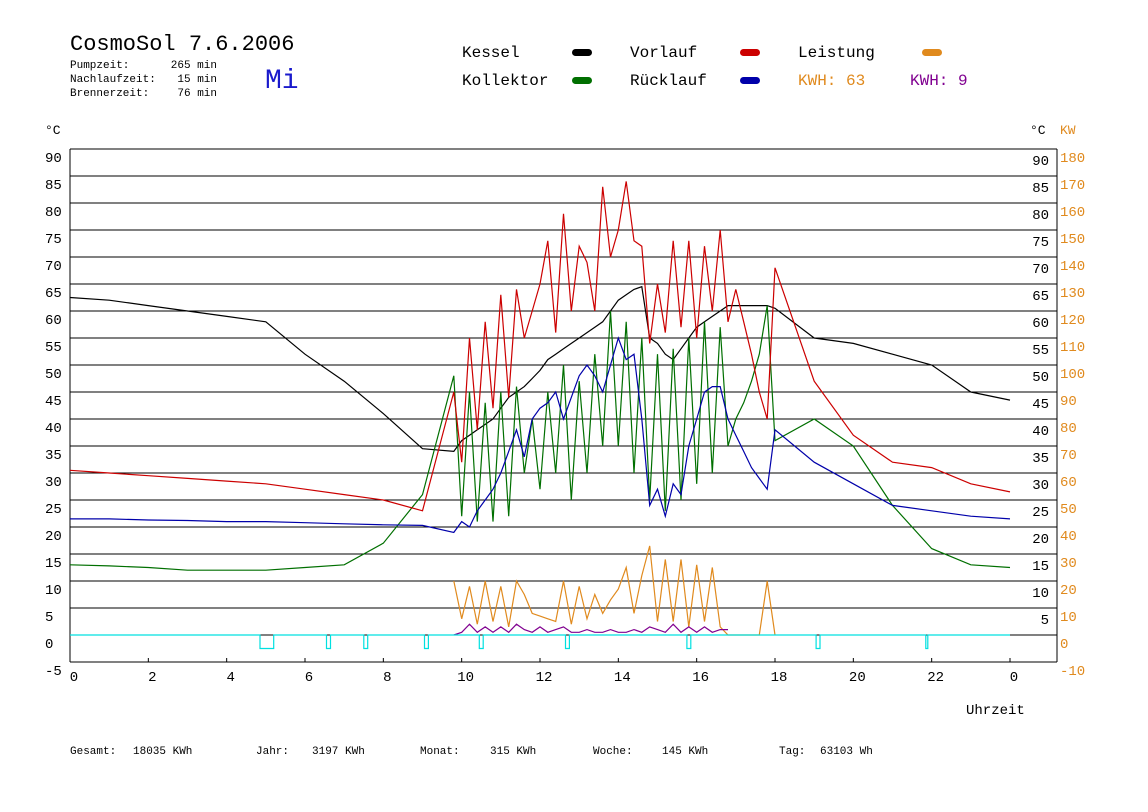 The image size is (1148, 812). What do you see at coordinates (685, 752) in the screenshot?
I see `footer-value: 145 KWh` at bounding box center [685, 752].